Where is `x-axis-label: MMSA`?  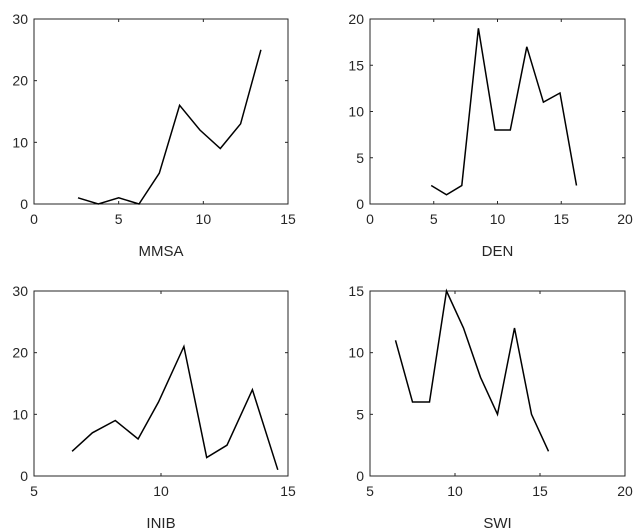
x-axis-label: MMSA is located at coordinates (161, 251).